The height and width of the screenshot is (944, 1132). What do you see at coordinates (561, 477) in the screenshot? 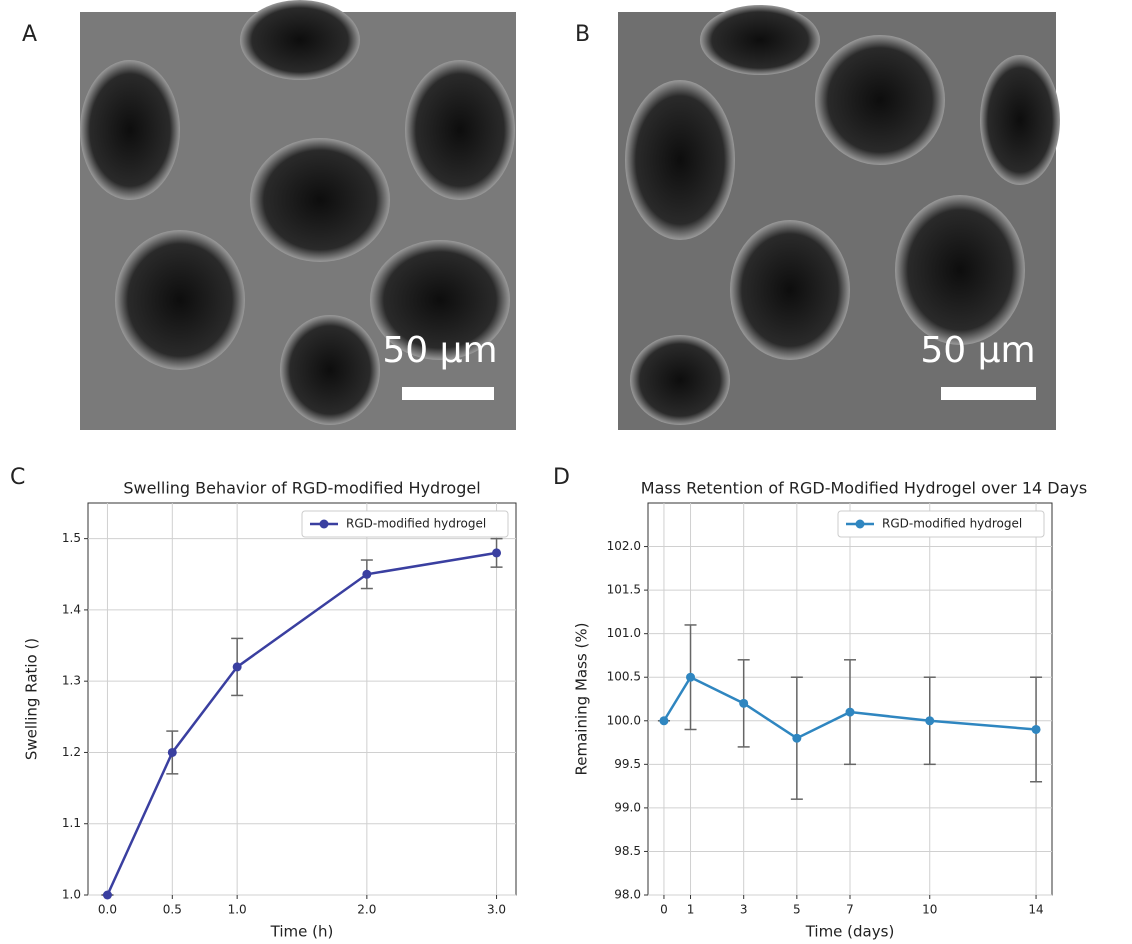
I see `panel-label: D` at bounding box center [561, 477].